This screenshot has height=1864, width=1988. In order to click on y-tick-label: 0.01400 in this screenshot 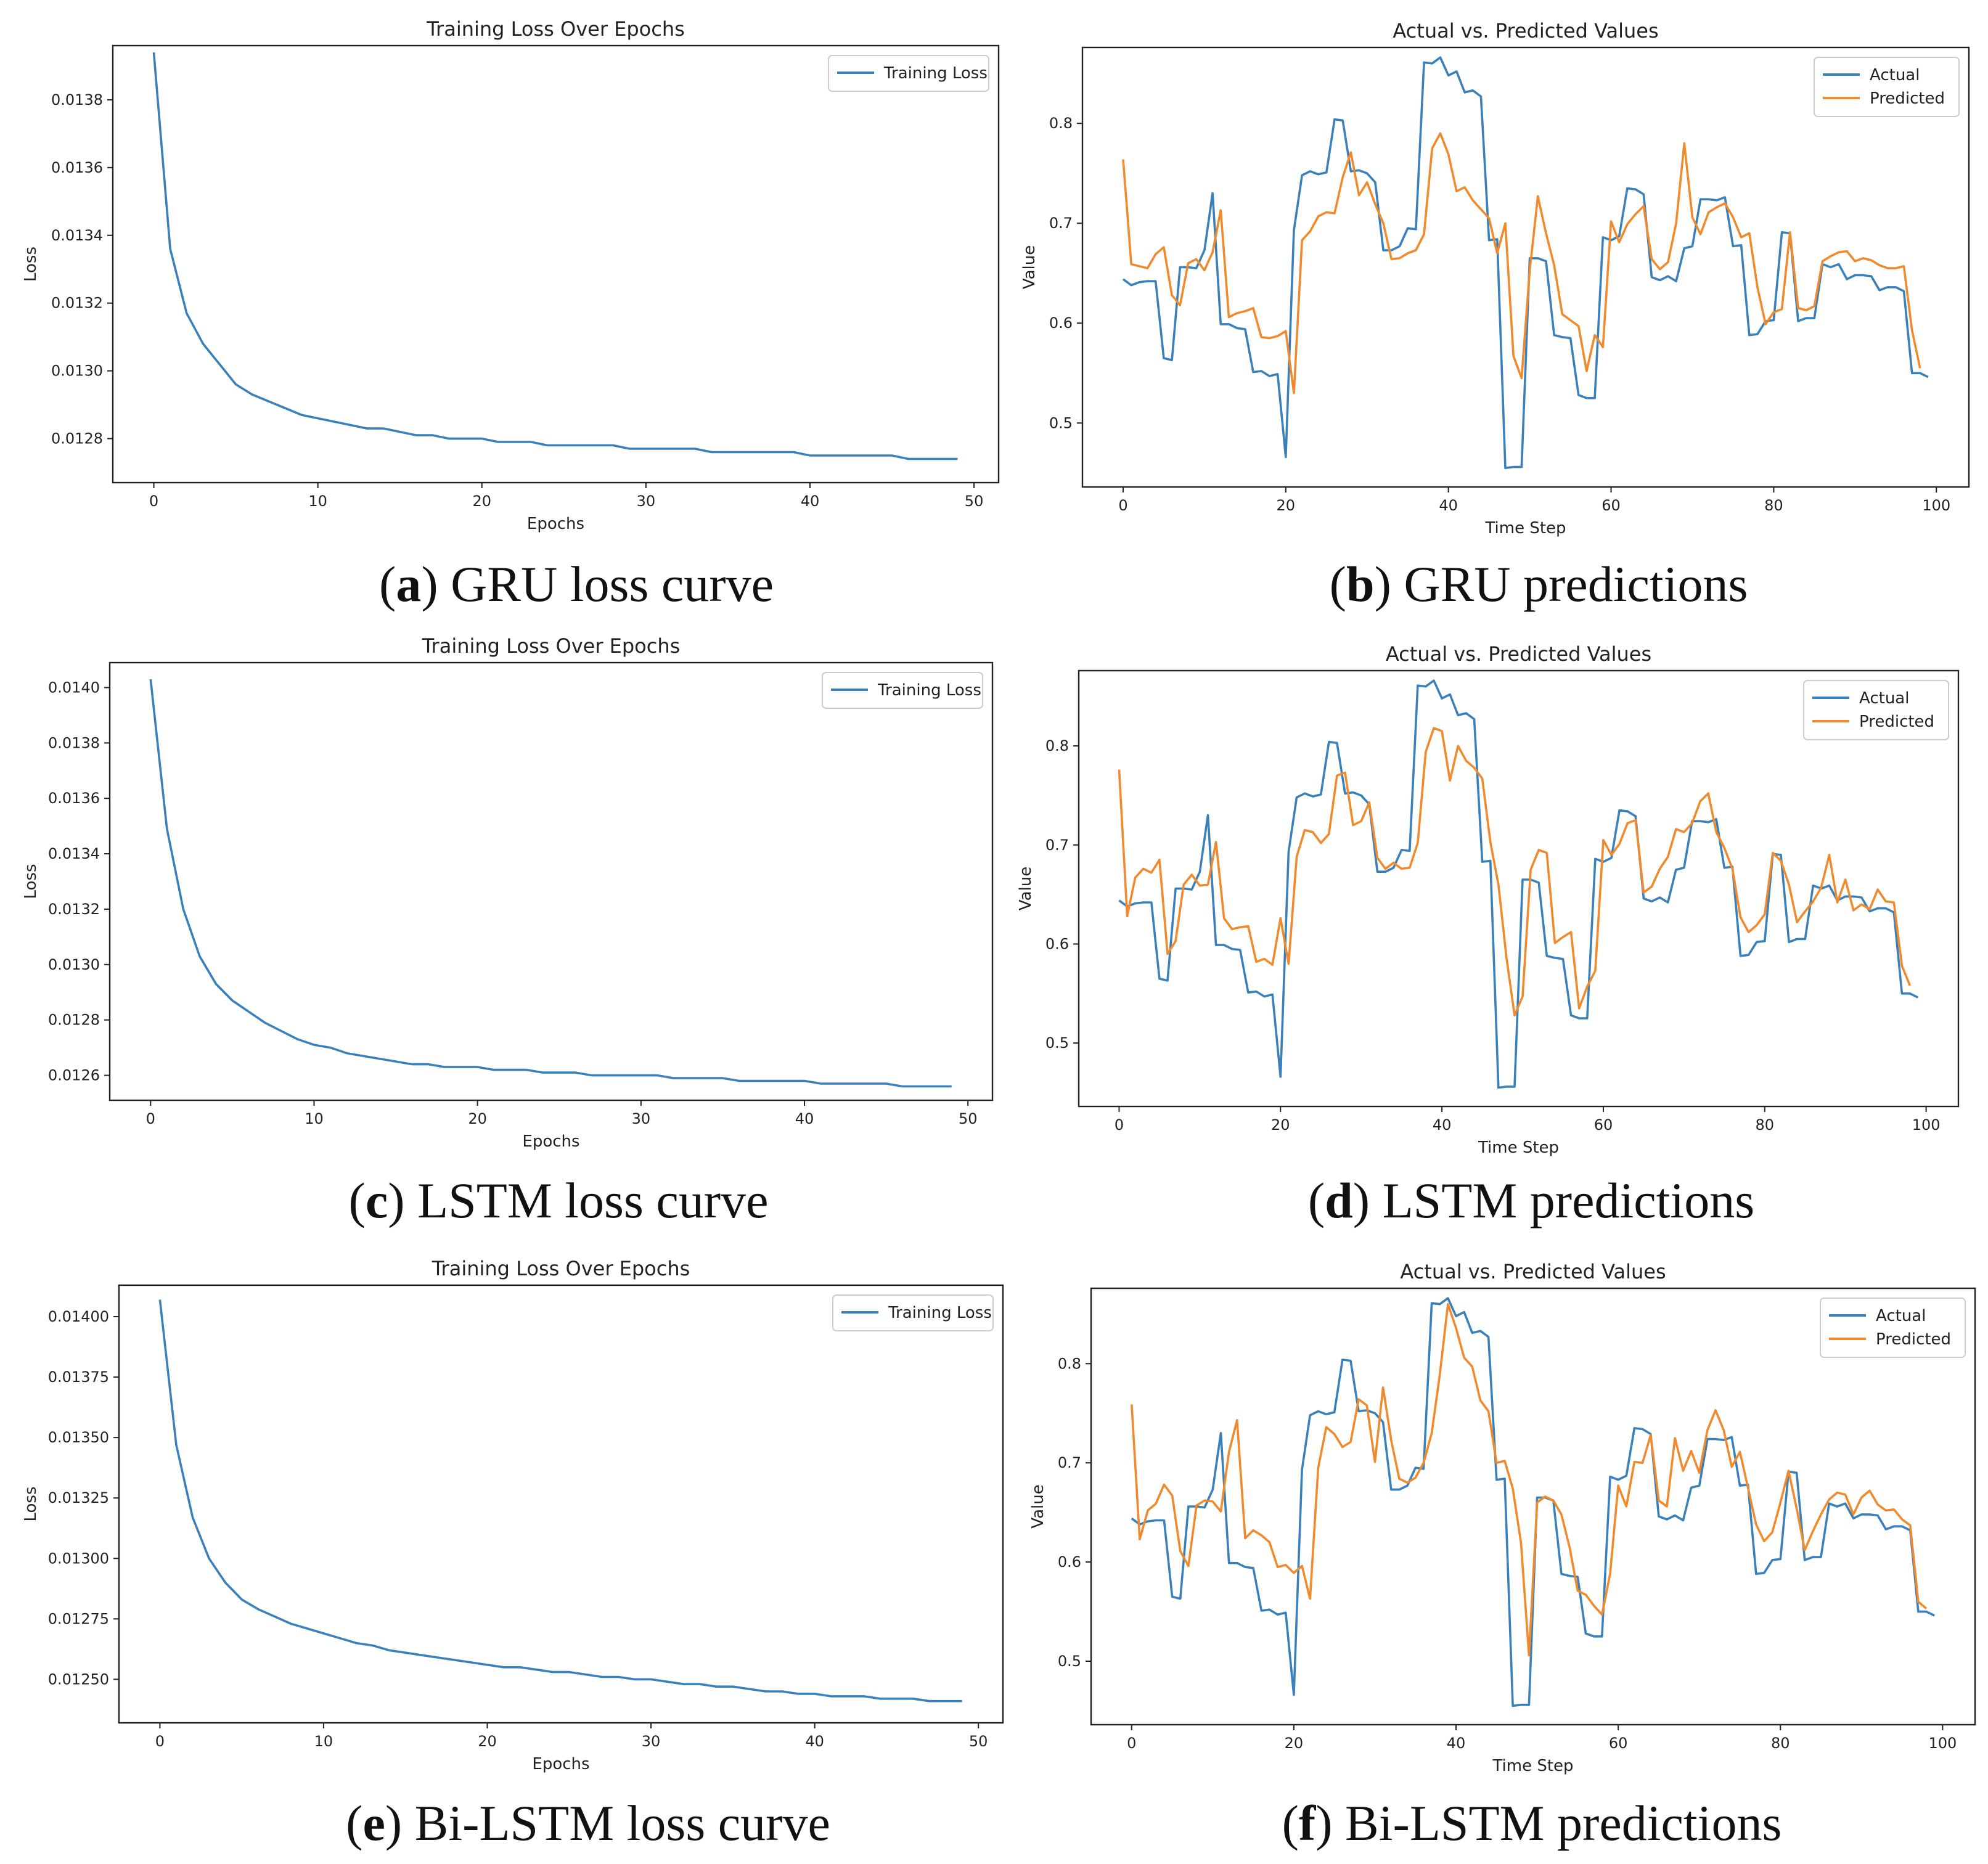, I will do `click(78, 1316)`.